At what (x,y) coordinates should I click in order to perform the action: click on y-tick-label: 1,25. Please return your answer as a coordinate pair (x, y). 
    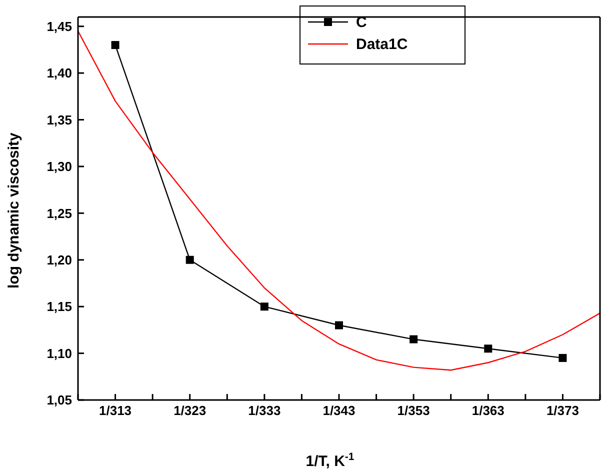
    Looking at the image, I should click on (59, 213).